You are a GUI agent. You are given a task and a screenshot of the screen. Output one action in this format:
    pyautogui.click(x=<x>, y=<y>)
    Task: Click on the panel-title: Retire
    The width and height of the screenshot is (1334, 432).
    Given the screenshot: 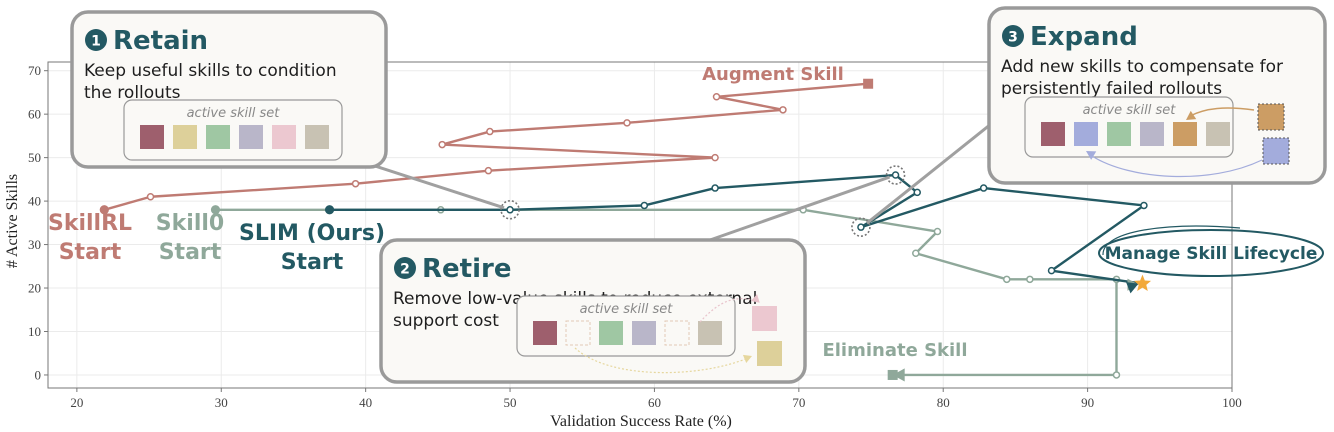 What is the action you would take?
    pyautogui.click(x=466, y=269)
    